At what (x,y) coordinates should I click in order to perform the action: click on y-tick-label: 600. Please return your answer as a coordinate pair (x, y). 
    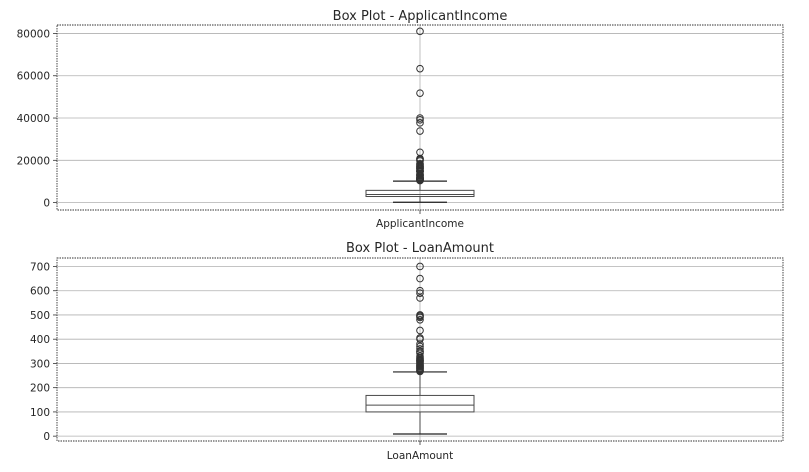
    Looking at the image, I should click on (40, 292).